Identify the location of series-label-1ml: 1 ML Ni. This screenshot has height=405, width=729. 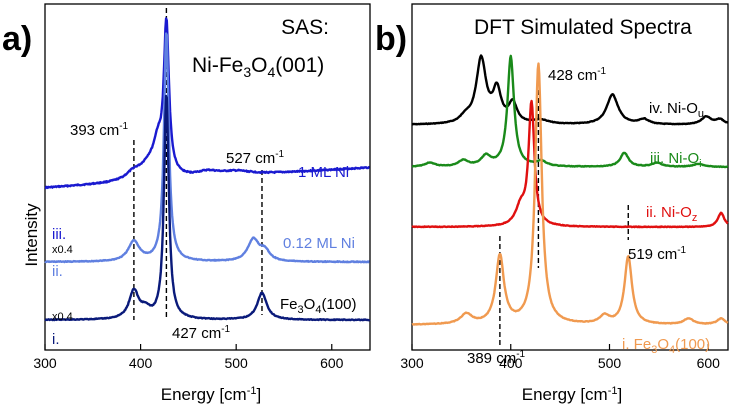
(323, 172).